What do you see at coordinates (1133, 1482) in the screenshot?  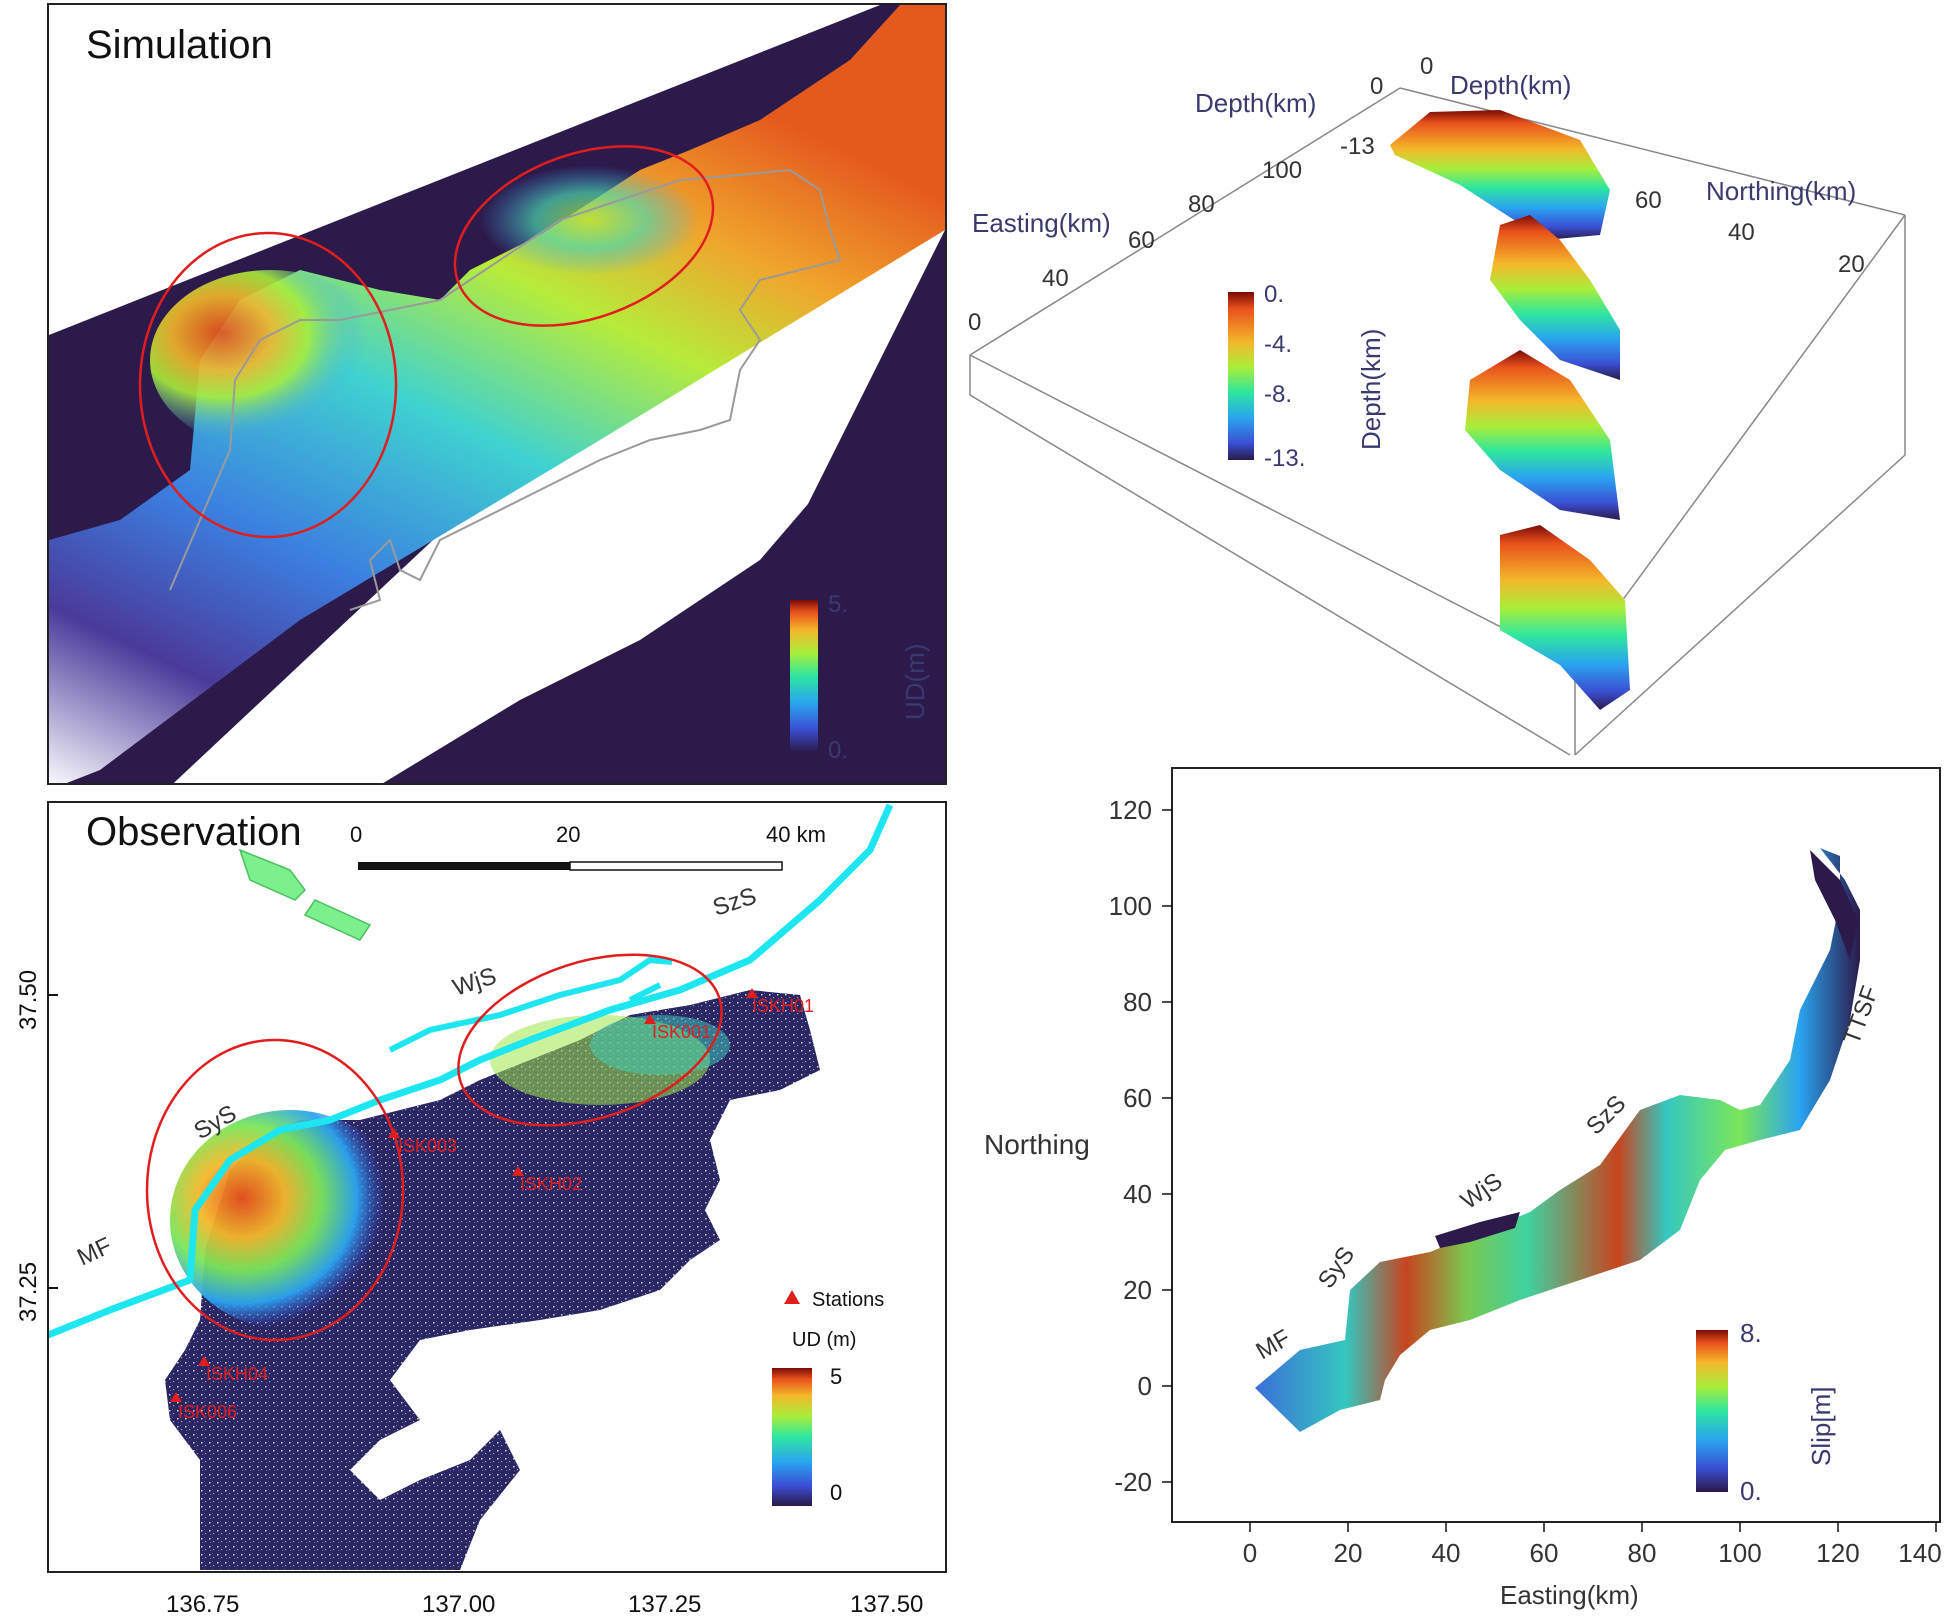 I see `slip-map-y-tick-neg20: -20` at bounding box center [1133, 1482].